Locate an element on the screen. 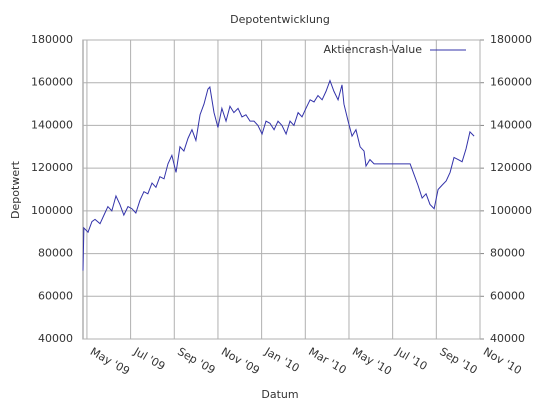  x-tick-label: Mar '10 is located at coordinates (327, 361).